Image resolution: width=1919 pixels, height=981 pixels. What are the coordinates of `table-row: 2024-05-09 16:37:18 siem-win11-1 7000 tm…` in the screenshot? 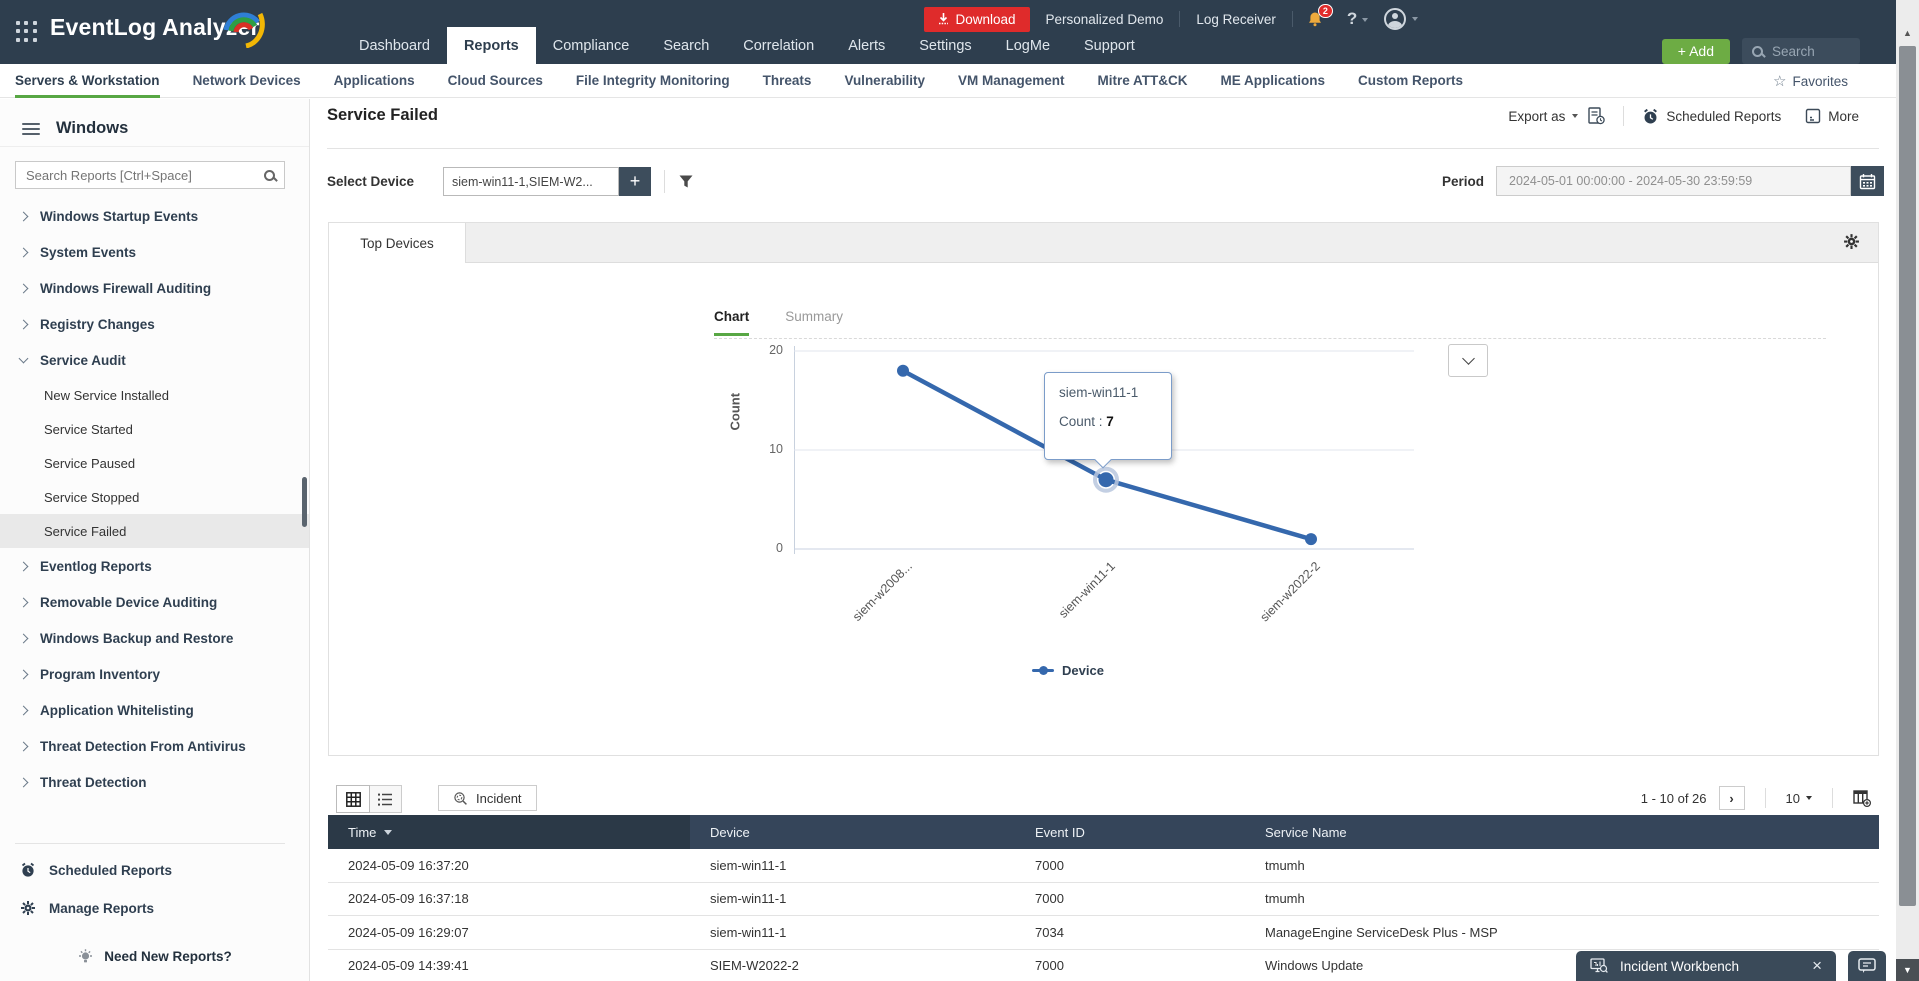 It's located at (1103, 899).